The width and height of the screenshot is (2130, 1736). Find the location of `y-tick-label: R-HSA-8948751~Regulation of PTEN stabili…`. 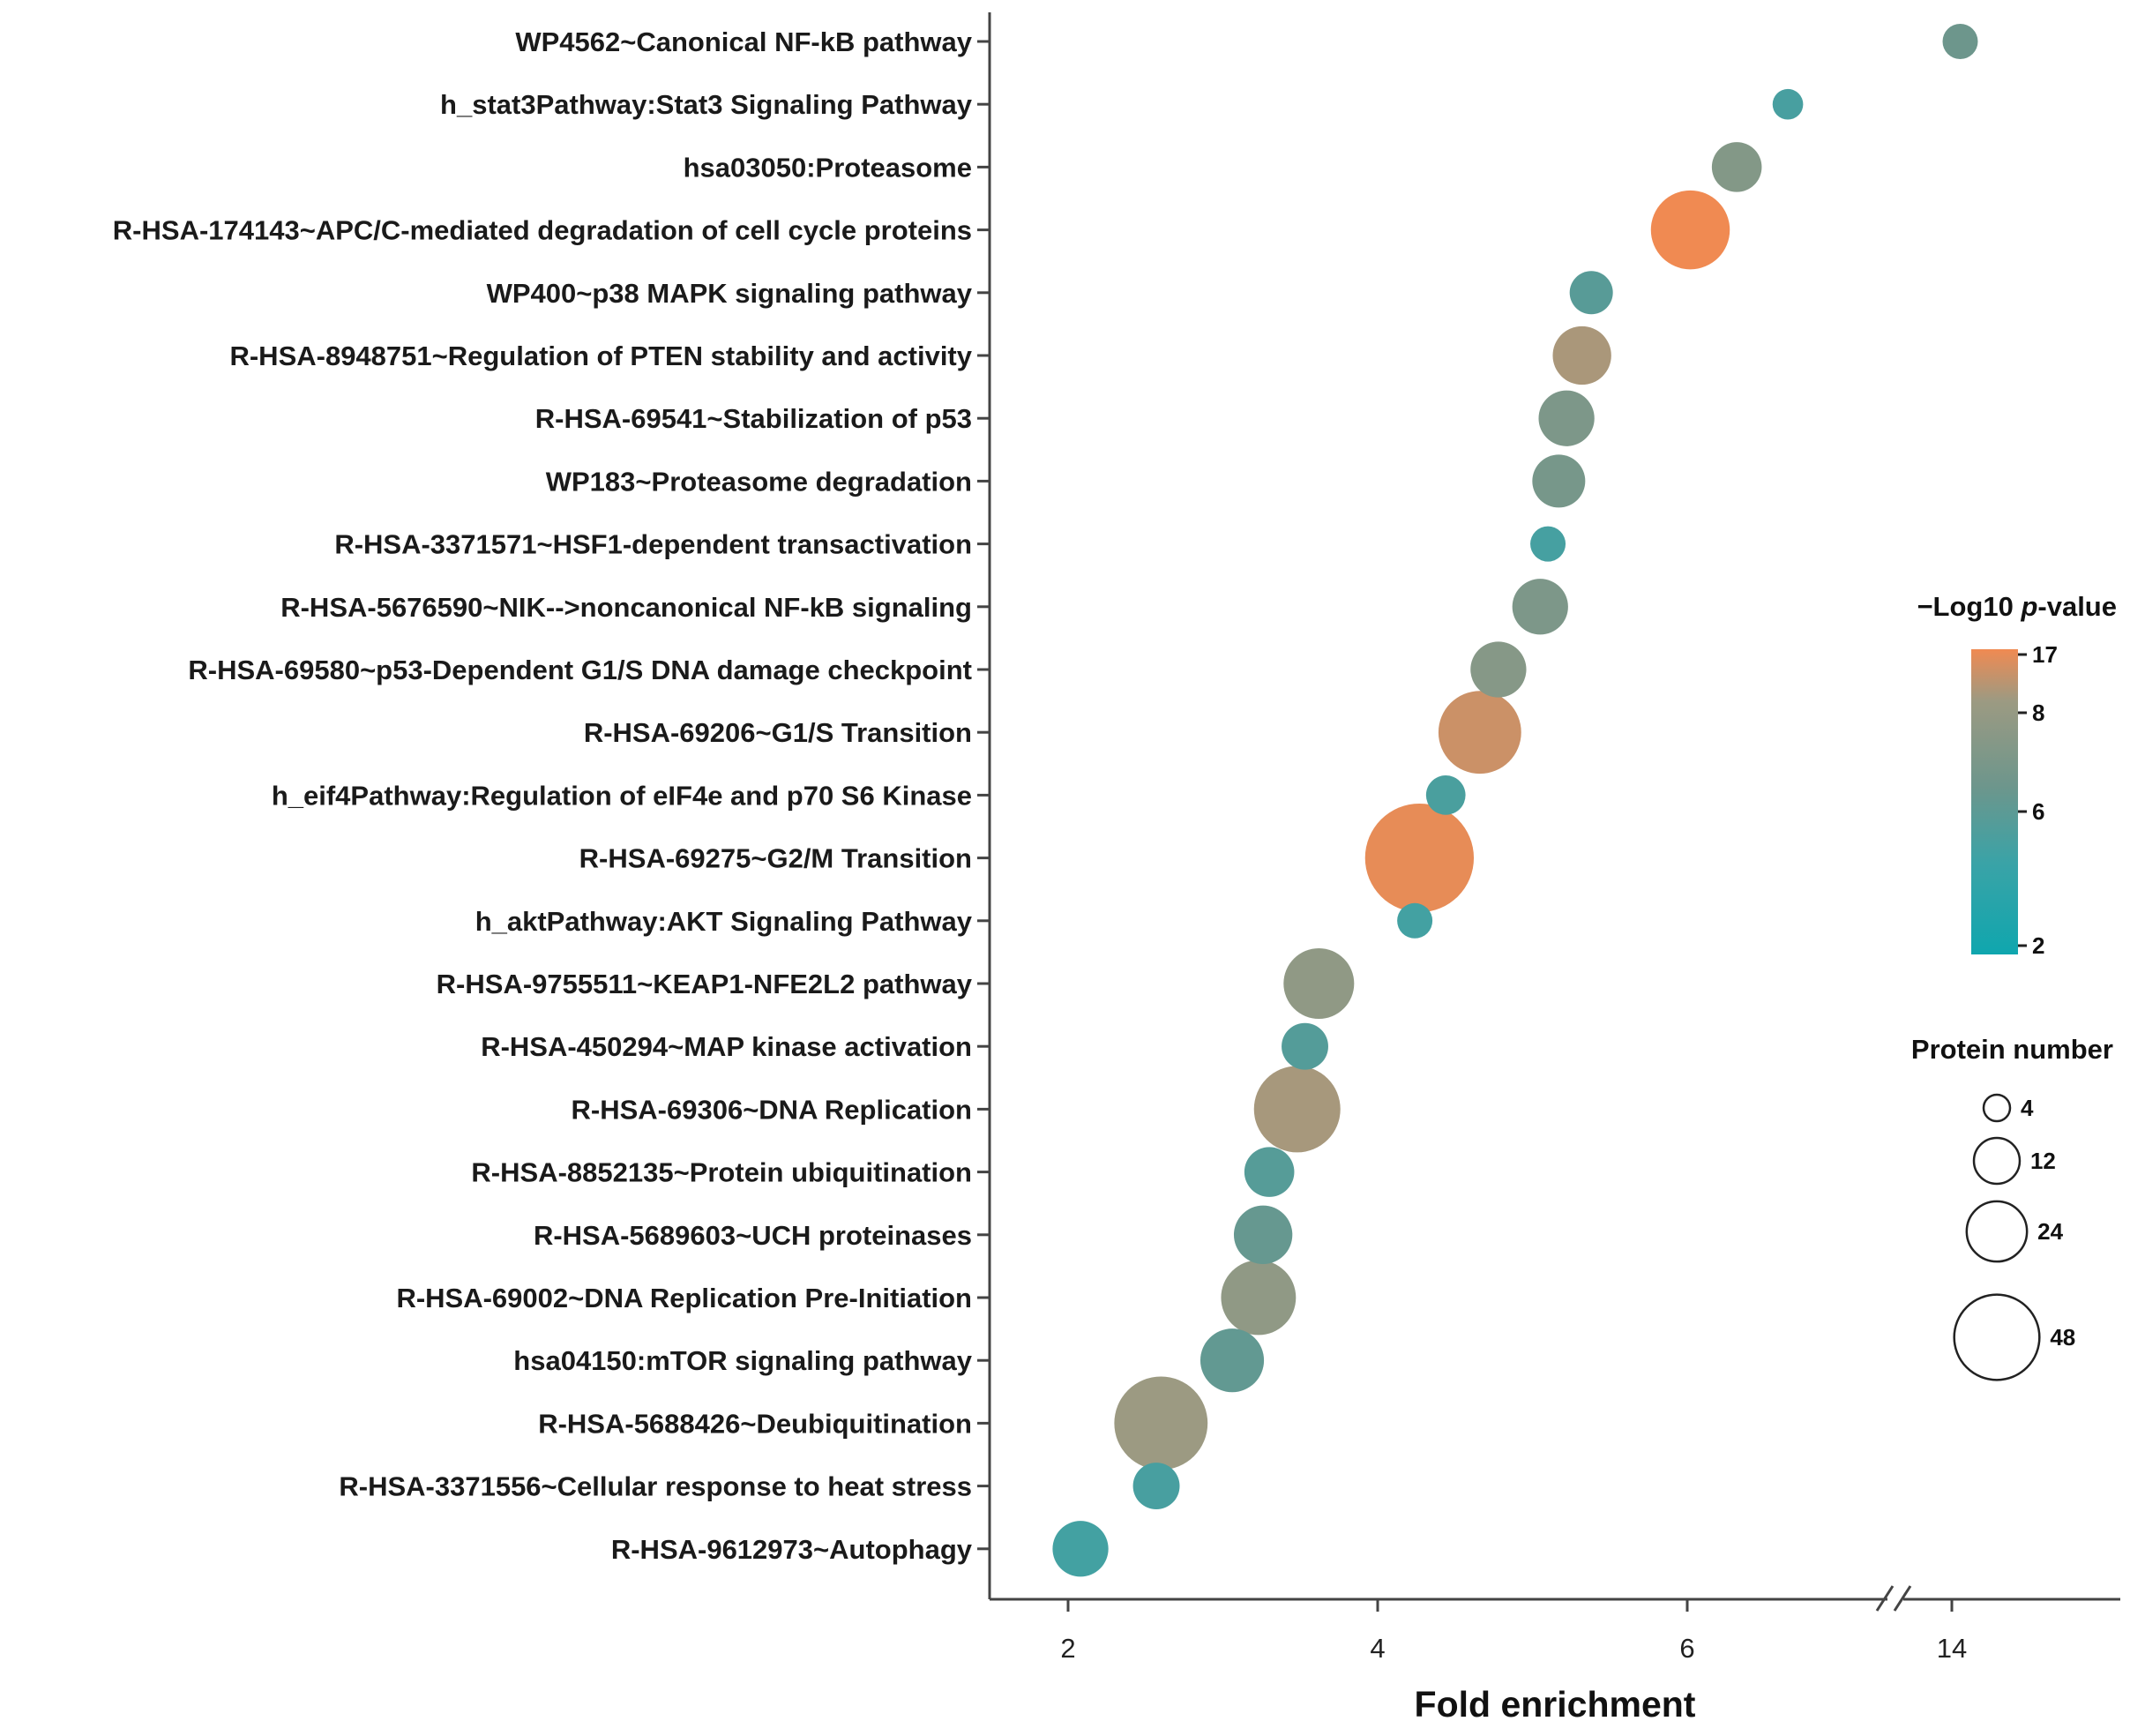

y-tick-label: R-HSA-8948751~Regulation of PTEN stabili… is located at coordinates (600, 355).